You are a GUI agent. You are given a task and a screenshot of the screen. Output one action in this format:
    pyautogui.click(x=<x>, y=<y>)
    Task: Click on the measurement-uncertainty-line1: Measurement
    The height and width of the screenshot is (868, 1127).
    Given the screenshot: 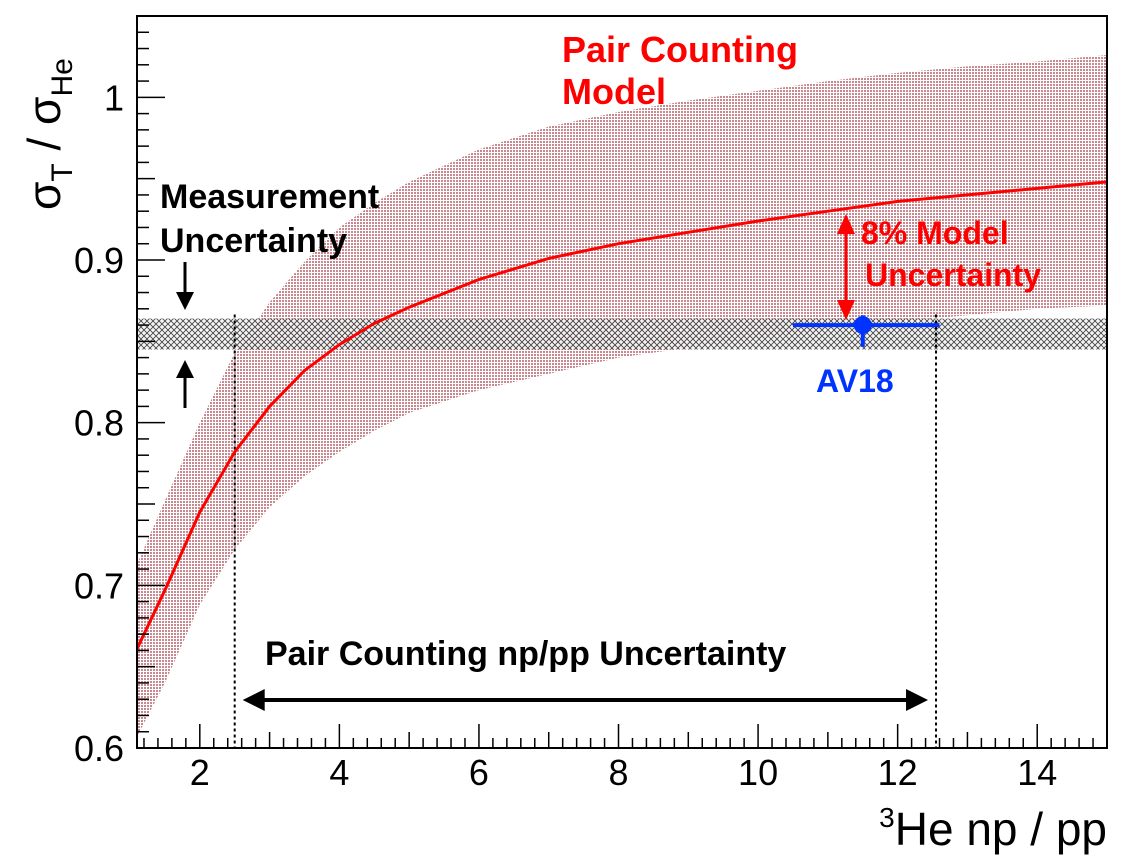 What is the action you would take?
    pyautogui.click(x=269, y=197)
    